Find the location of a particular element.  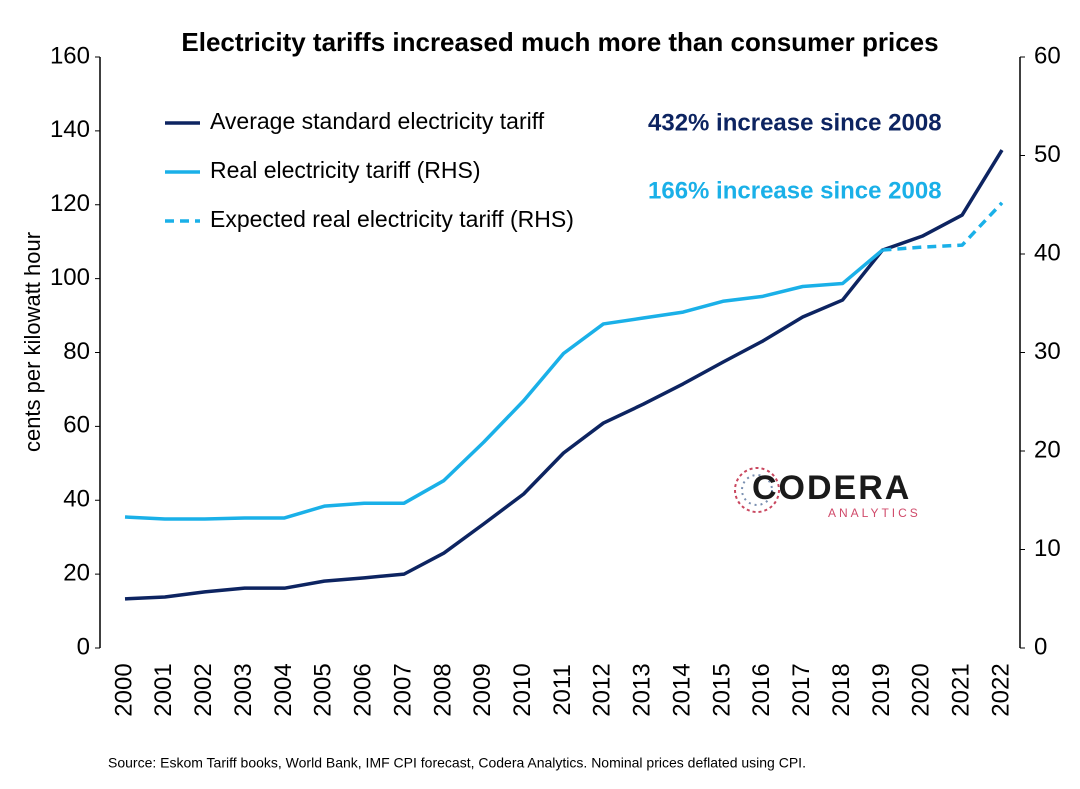

logo: CODERA ANALYTICS is located at coordinates (827, 493).